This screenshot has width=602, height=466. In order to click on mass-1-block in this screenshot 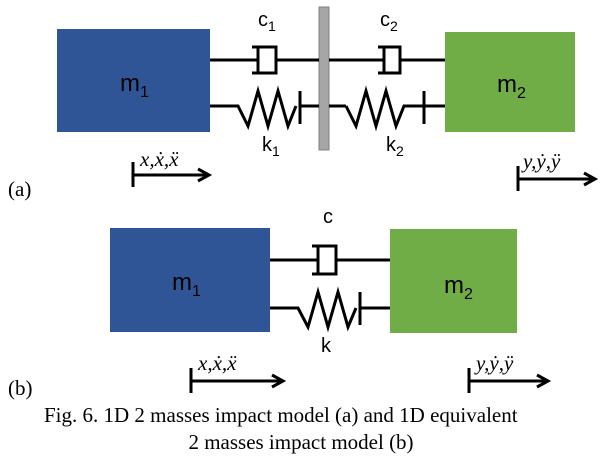, I will do `click(133, 80)`.